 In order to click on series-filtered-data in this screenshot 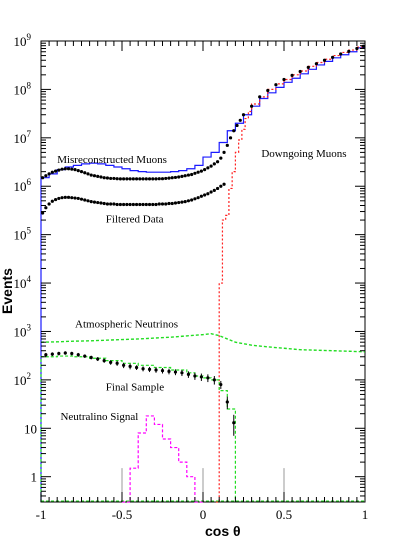, I will do `click(133, 198)`.